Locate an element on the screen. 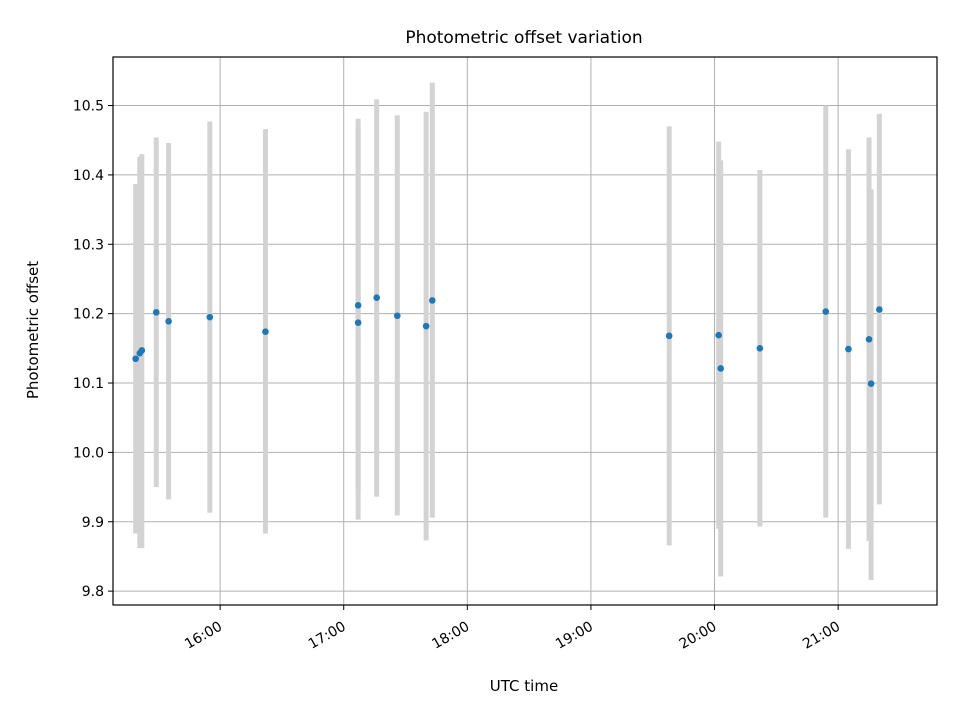  data-points is located at coordinates (507, 341).